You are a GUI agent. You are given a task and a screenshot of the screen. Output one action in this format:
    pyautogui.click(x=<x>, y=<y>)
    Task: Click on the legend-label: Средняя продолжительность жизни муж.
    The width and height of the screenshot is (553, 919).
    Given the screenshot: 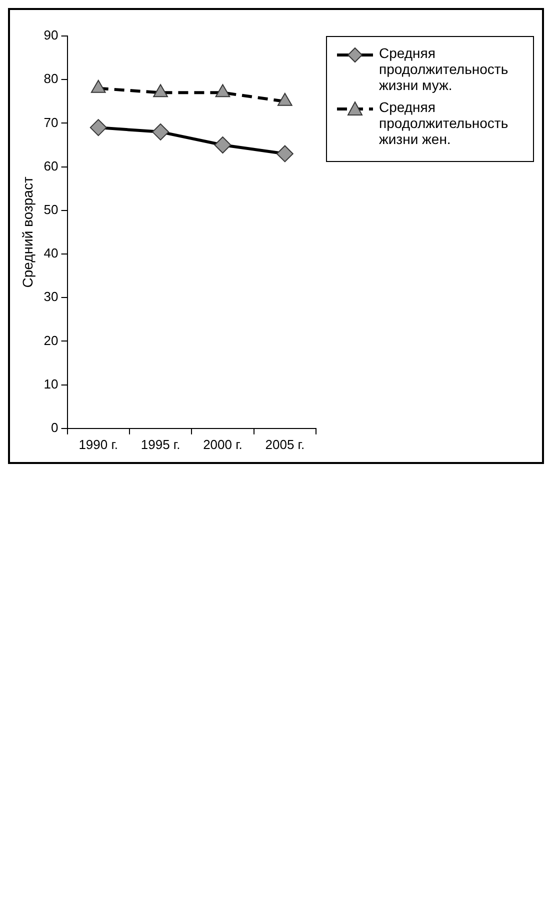 What is the action you would take?
    pyautogui.click(x=444, y=69)
    